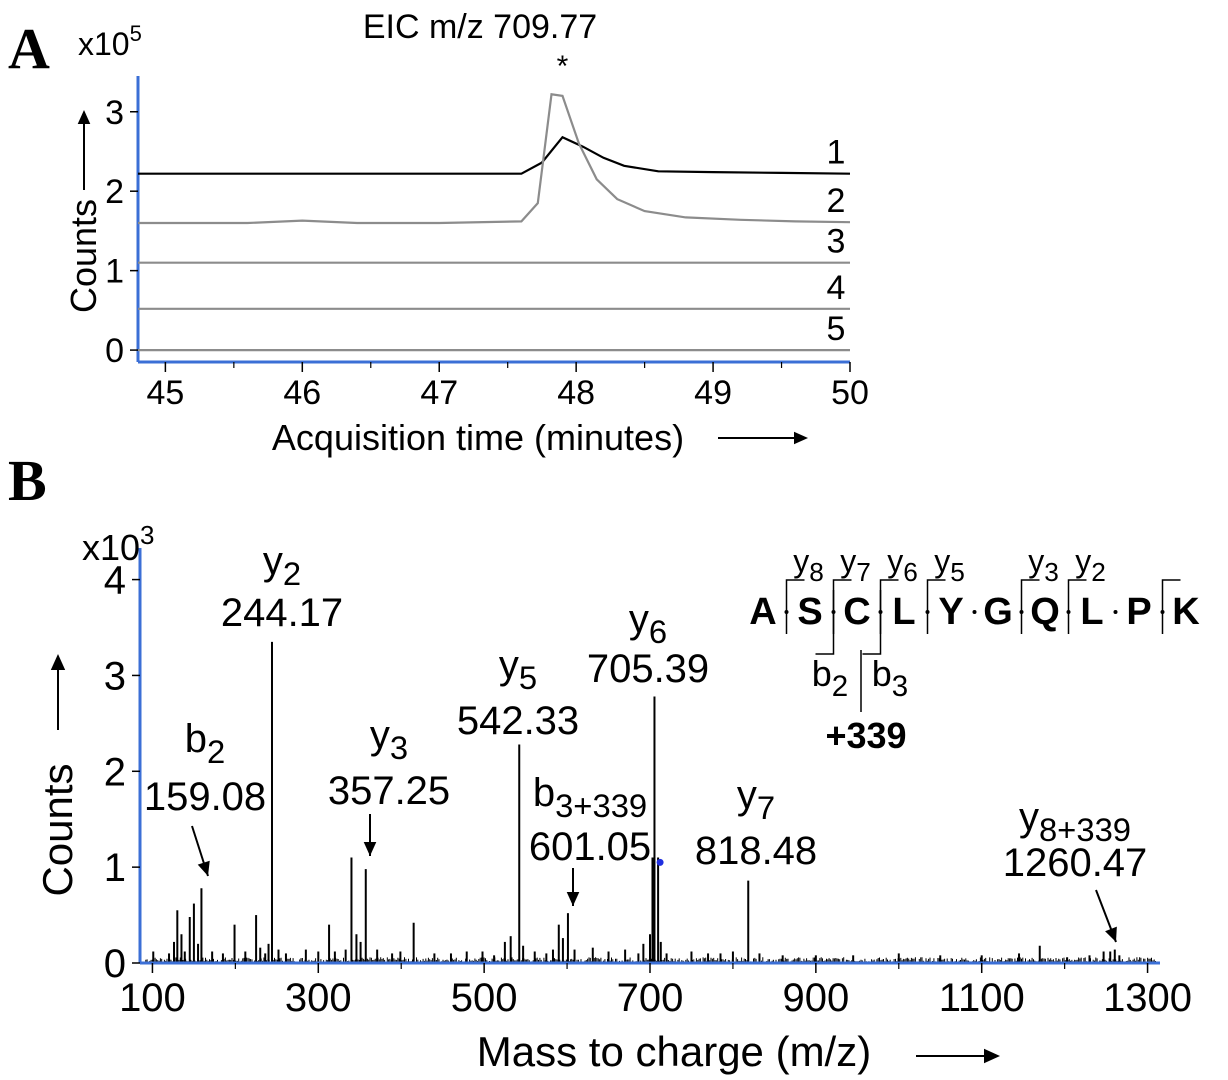  I want to click on sequence-y-ion-label-subscript: 5, so click(957, 572).